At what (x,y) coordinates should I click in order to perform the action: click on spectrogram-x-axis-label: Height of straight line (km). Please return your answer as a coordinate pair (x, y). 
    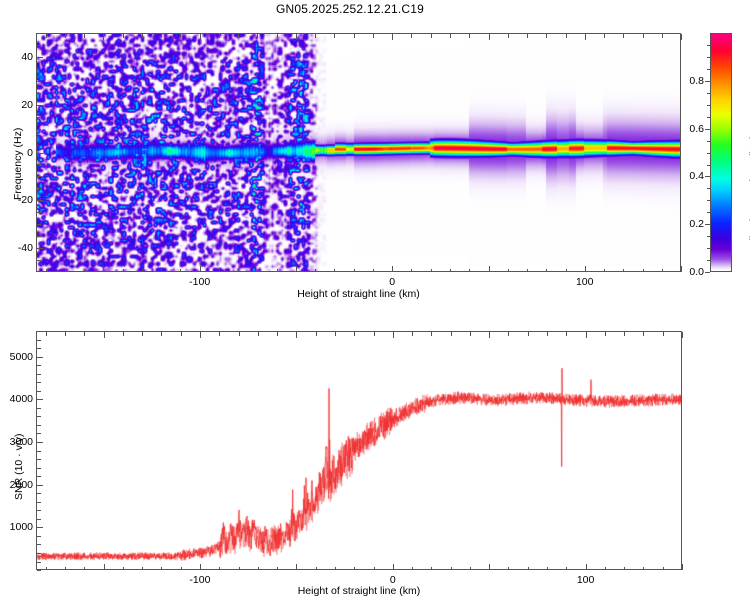
    Looking at the image, I should click on (358, 294).